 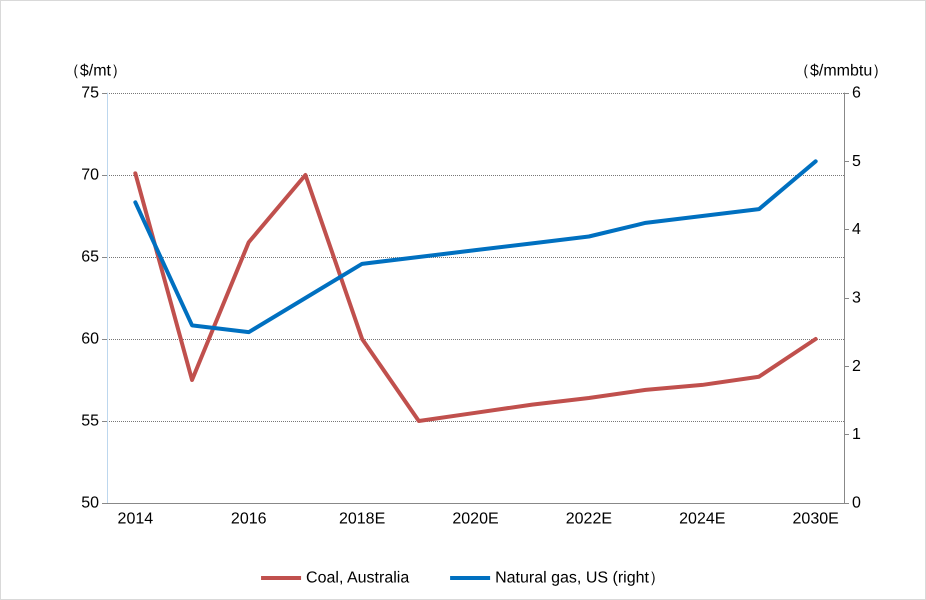 I want to click on legend-label: Natural gas, US (right）, so click(x=580, y=578).